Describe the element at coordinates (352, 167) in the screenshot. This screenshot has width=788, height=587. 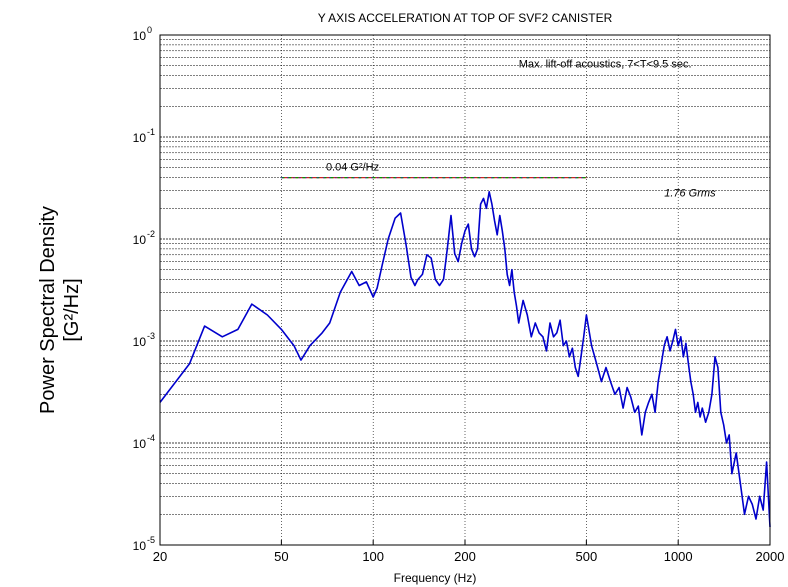
I see `annotation-text: 0.04 G²/Hz` at that location.